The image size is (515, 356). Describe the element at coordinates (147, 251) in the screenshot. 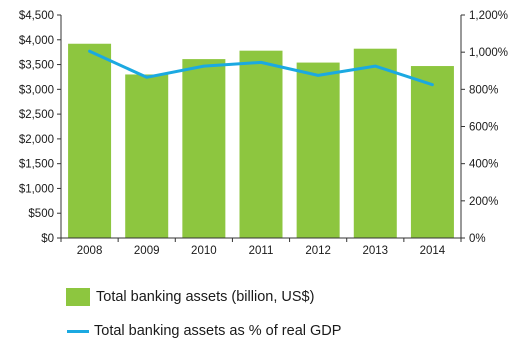

I see `x-tick-label: 2009` at that location.